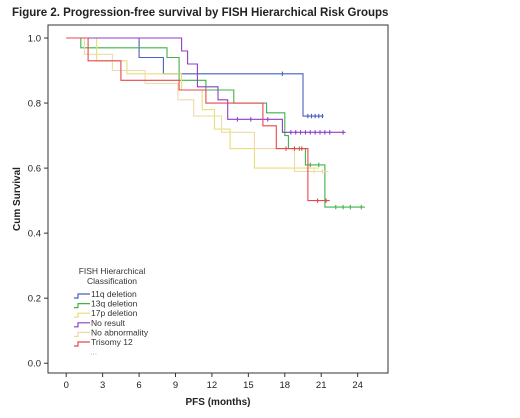 The width and height of the screenshot is (520, 418). What do you see at coordinates (284, 385) in the screenshot?
I see `x-tick-label: 18` at bounding box center [284, 385].